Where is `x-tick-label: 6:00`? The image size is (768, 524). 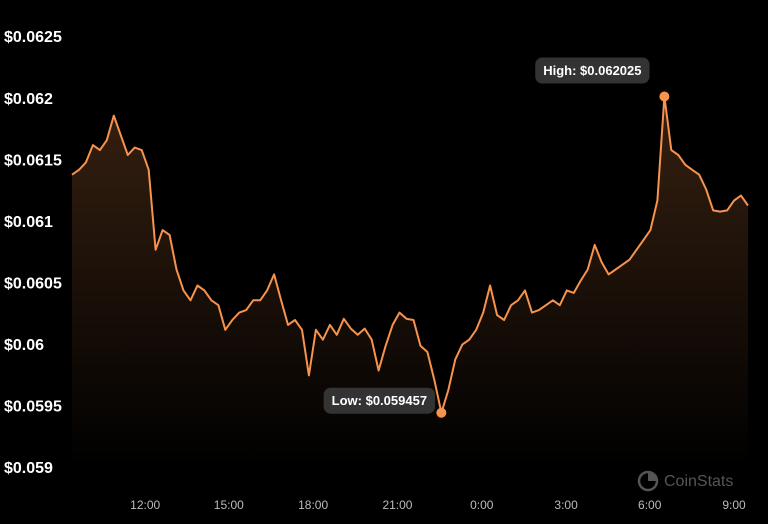
x-tick-label: 6:00 is located at coordinates (650, 505).